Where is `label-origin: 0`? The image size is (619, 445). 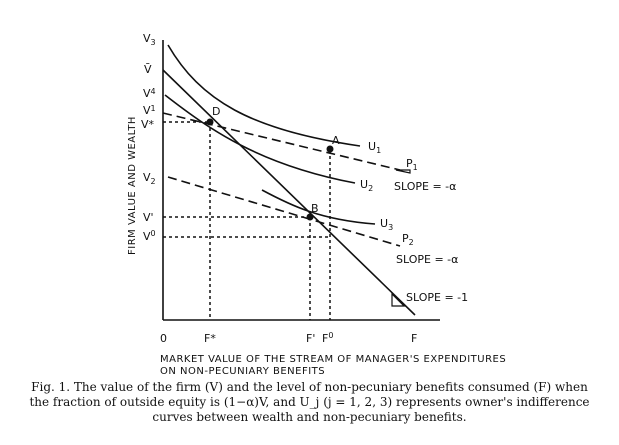
label-origin: 0 is located at coordinates (163, 338).